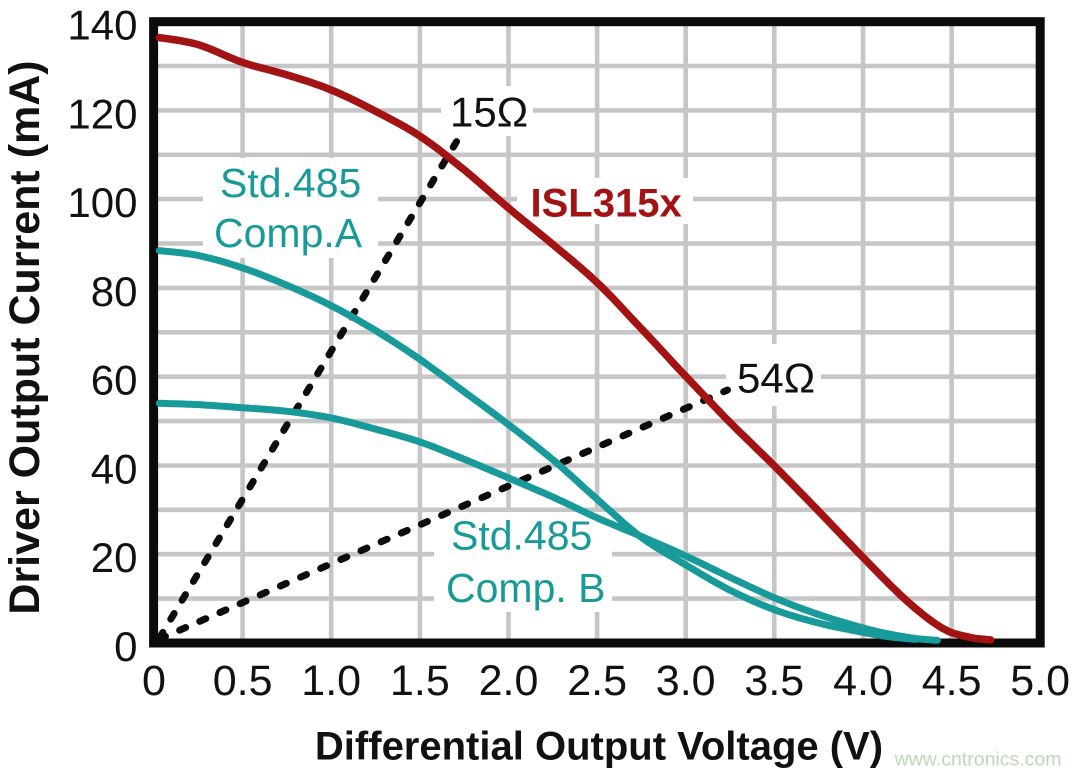  Describe the element at coordinates (1040, 681) in the screenshot. I see `svg-text: 5.0` at that location.